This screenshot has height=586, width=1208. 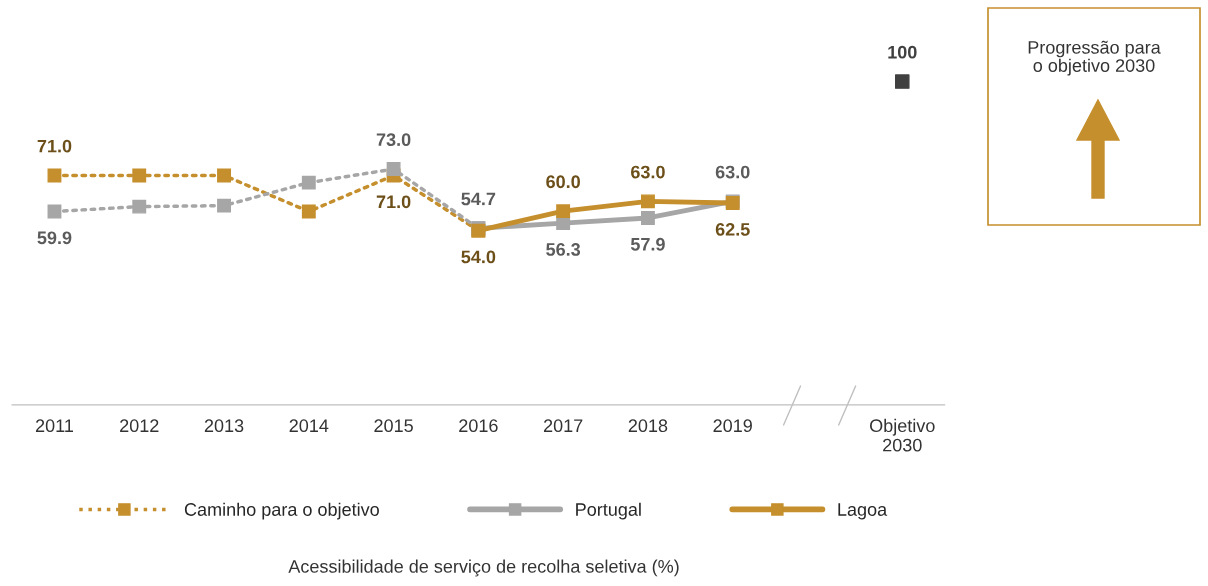 What do you see at coordinates (54, 238) in the screenshot?
I see `data-label: 59.9` at bounding box center [54, 238].